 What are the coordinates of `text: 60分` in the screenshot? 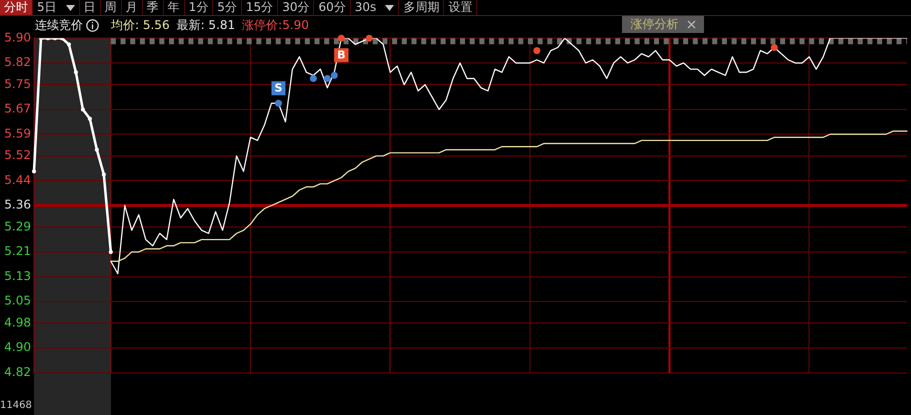 It's located at (332, 7).